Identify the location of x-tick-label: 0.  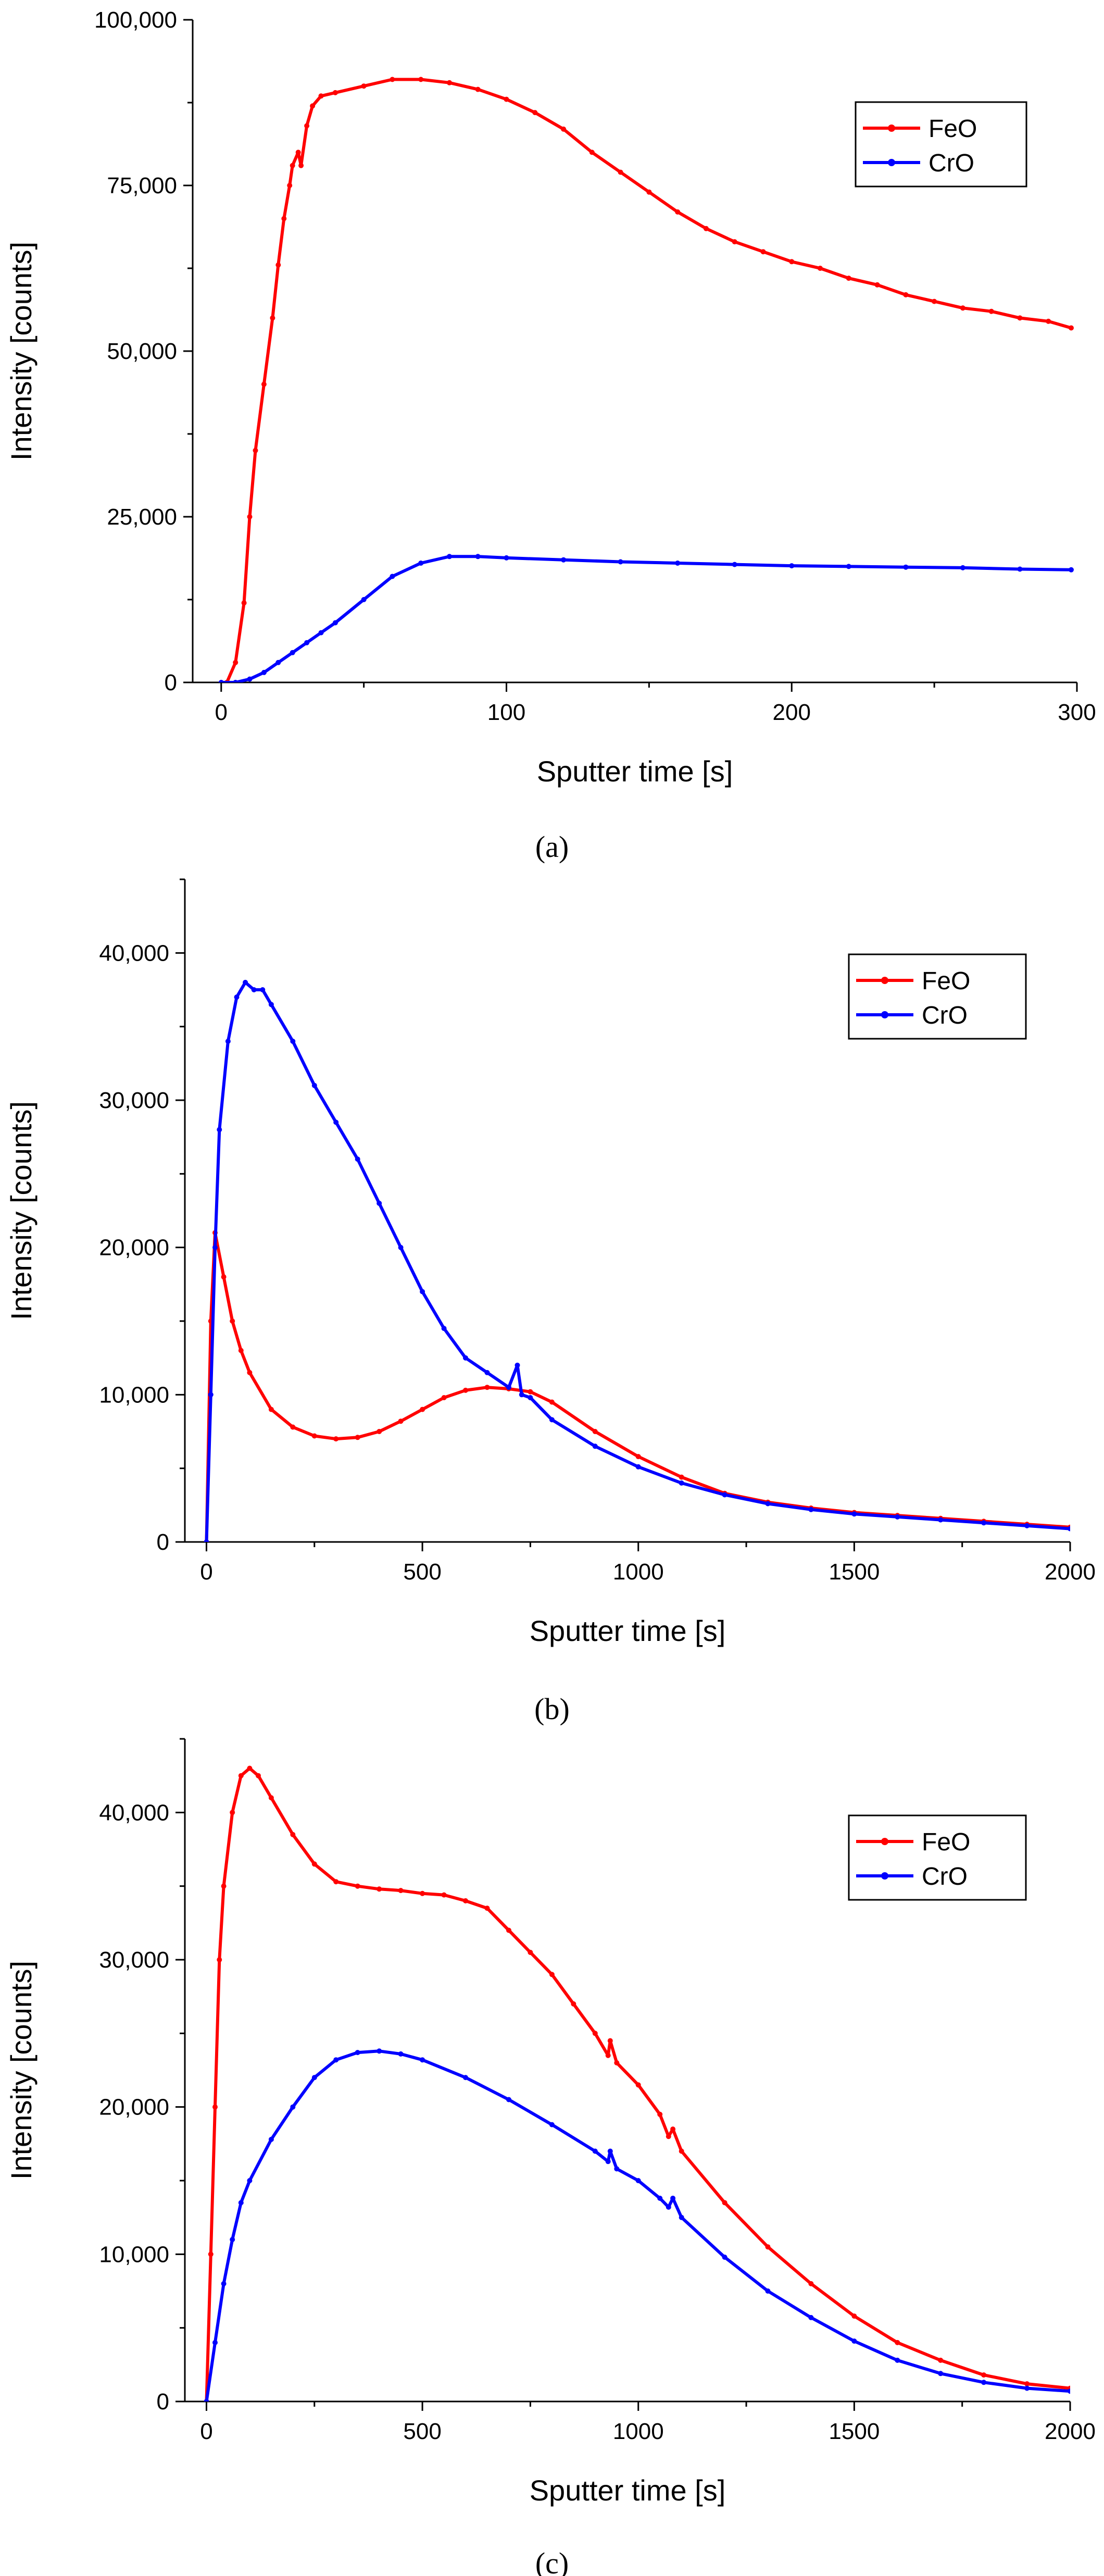
(221, 712).